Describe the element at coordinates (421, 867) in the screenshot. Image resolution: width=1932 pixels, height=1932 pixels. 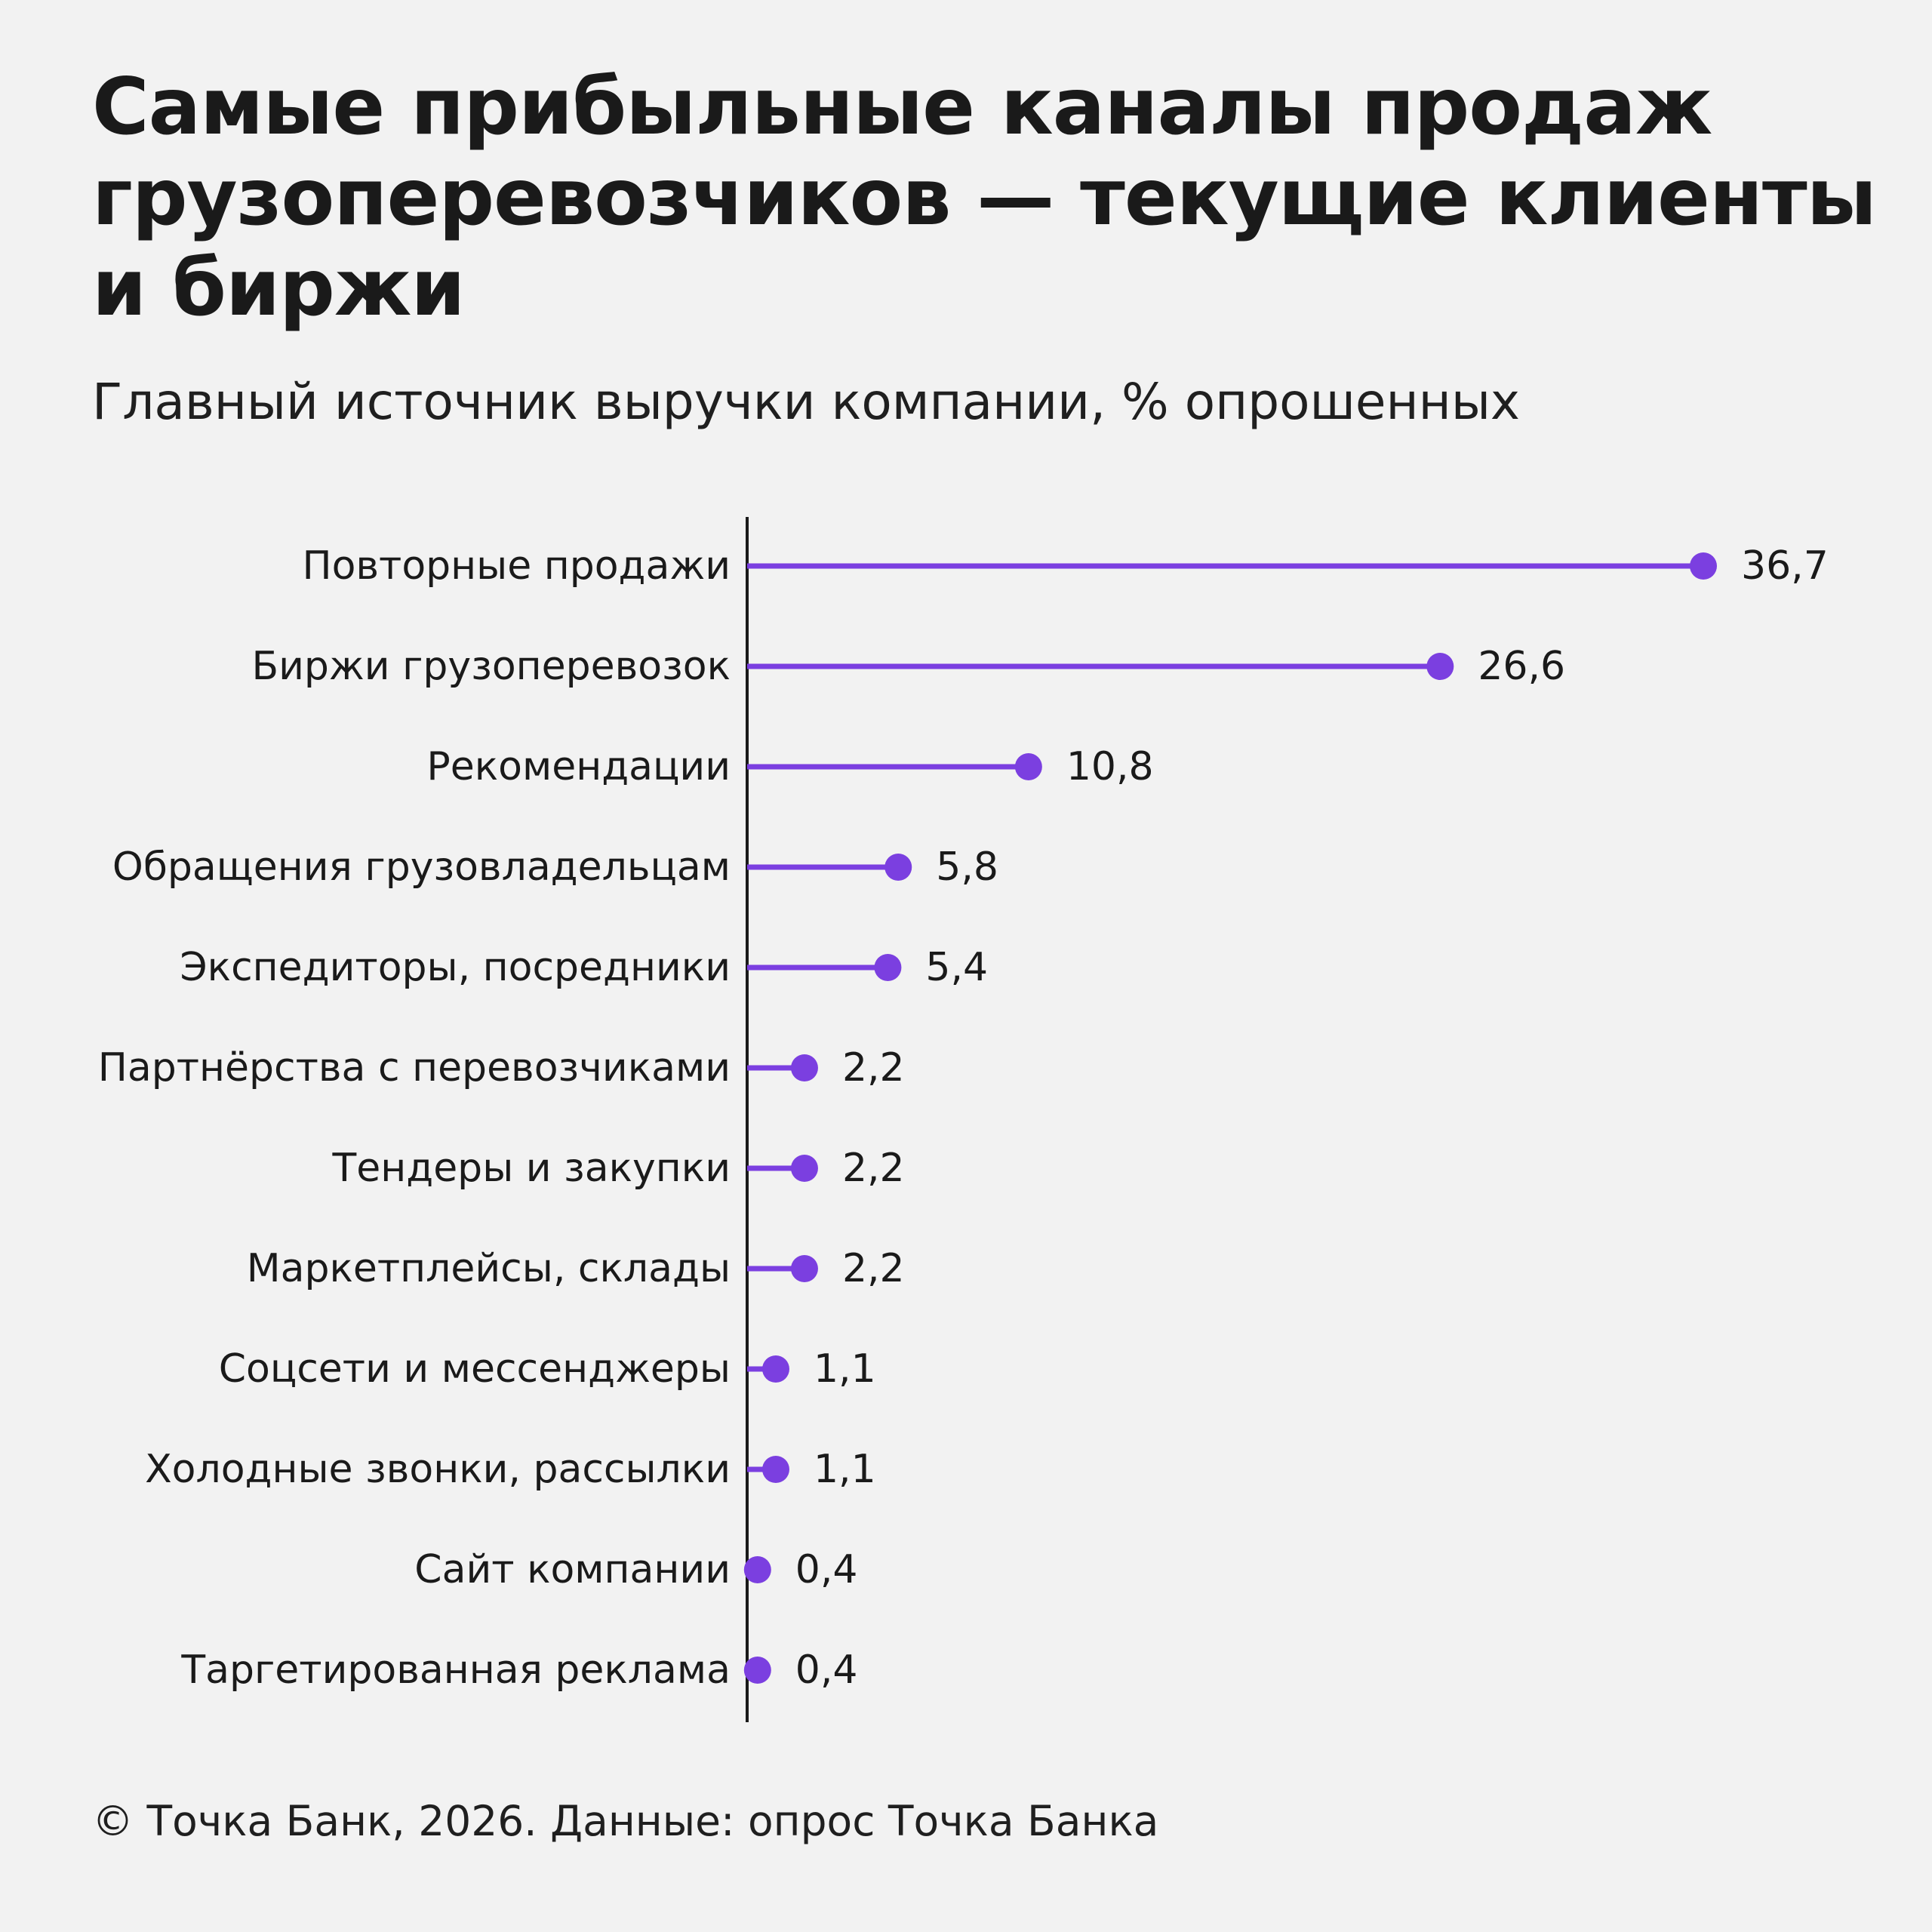
I see `category-label: Обращения грузовладельцам` at that location.